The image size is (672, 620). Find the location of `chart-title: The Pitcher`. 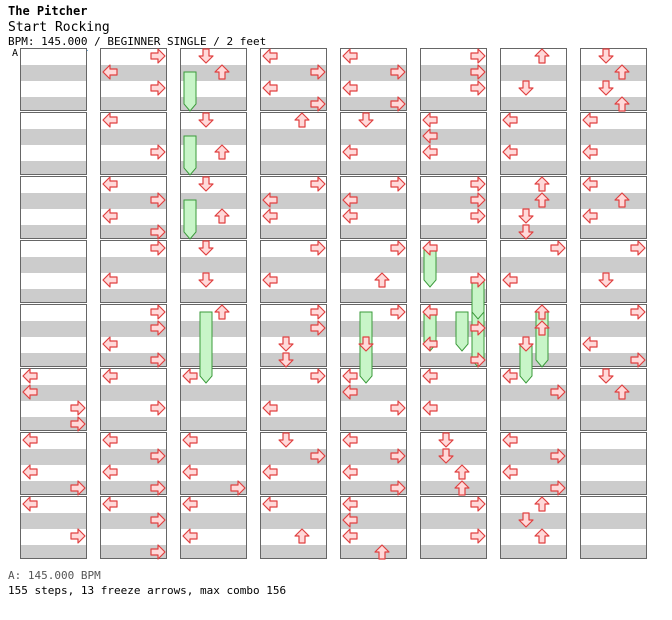

chart-title: The Pitcher is located at coordinates (48, 11).